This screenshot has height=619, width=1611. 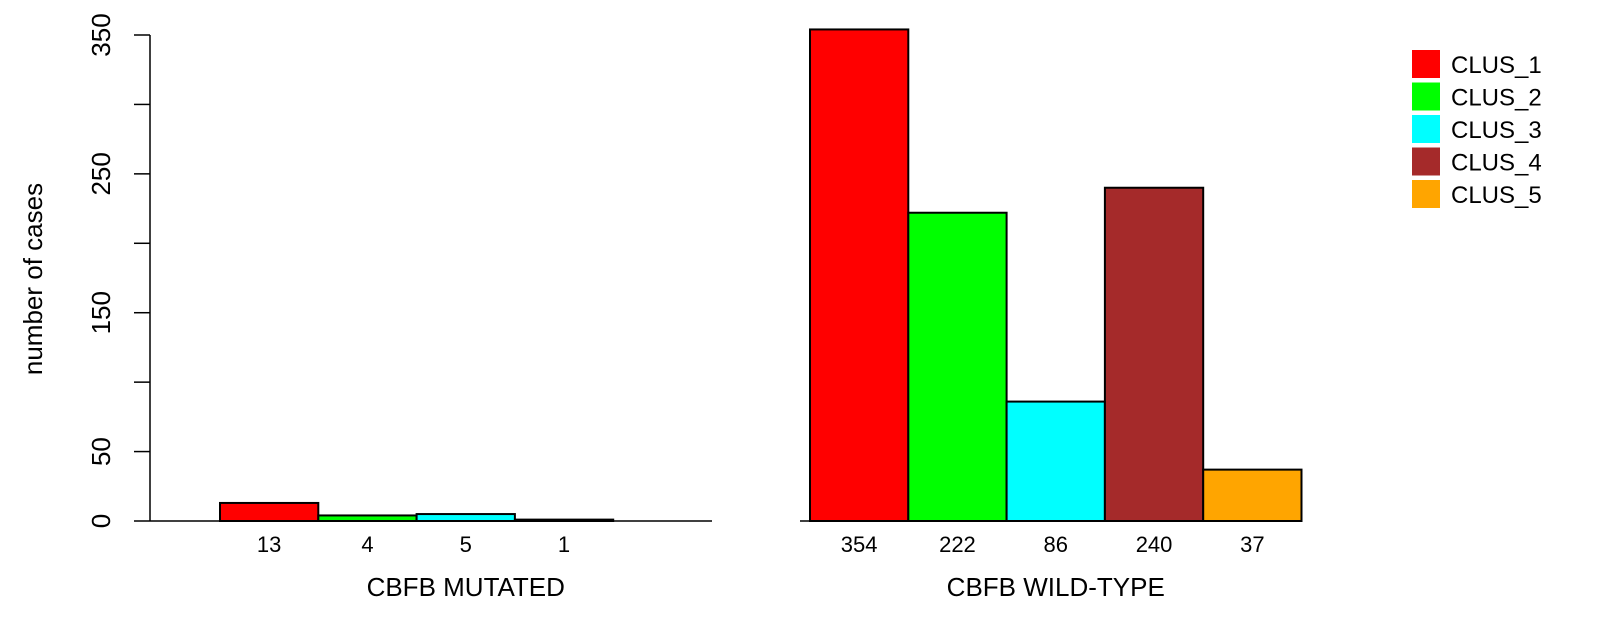 I want to click on legend-item: CLUS_4, so click(x=1477, y=162).